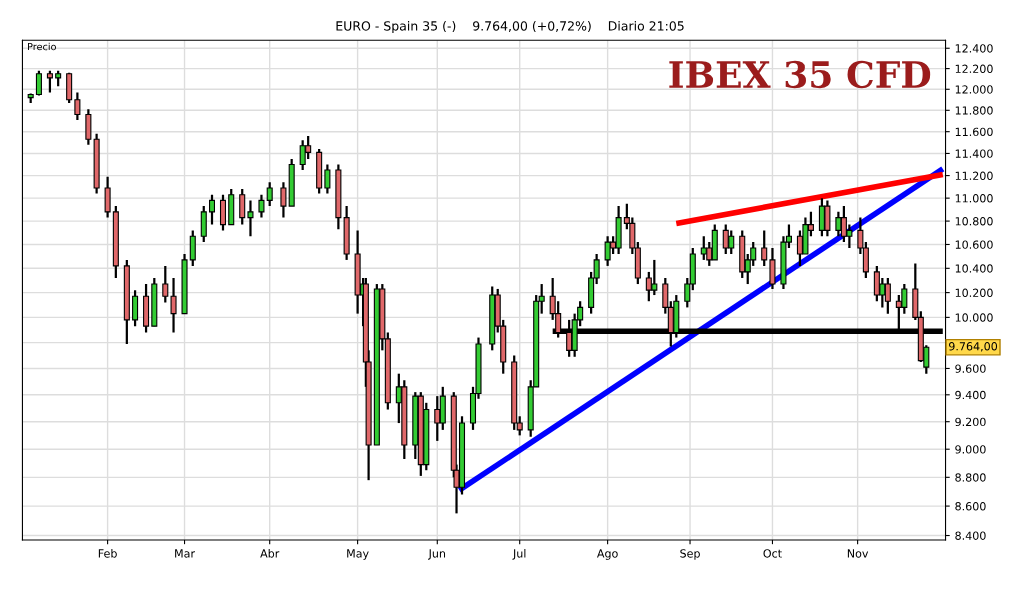 This screenshot has width=1020, height=600. What do you see at coordinates (858, 553) in the screenshot?
I see `x-tick-label: Nov` at bounding box center [858, 553].